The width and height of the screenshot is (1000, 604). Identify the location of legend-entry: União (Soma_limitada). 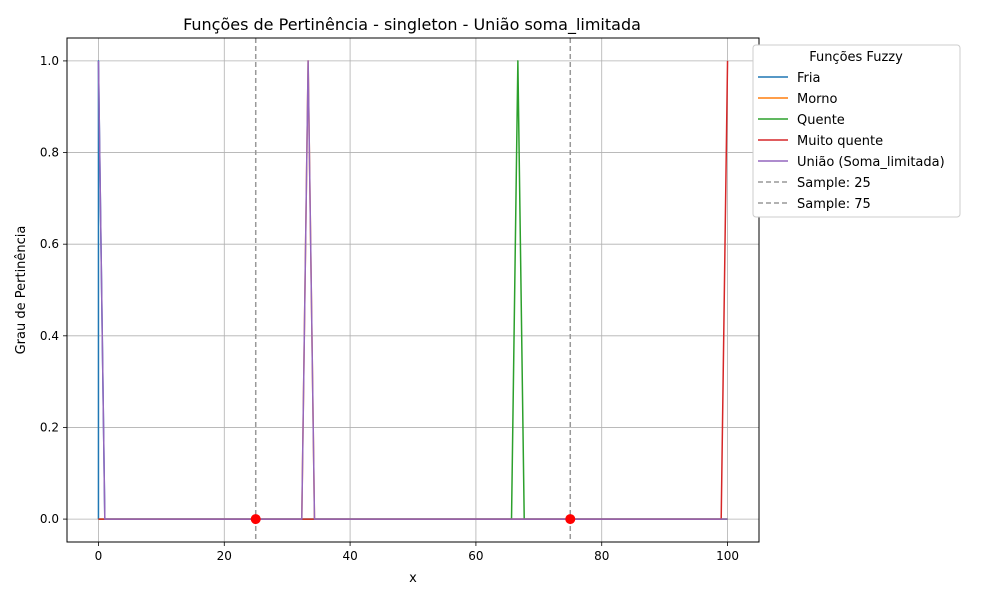
(871, 162).